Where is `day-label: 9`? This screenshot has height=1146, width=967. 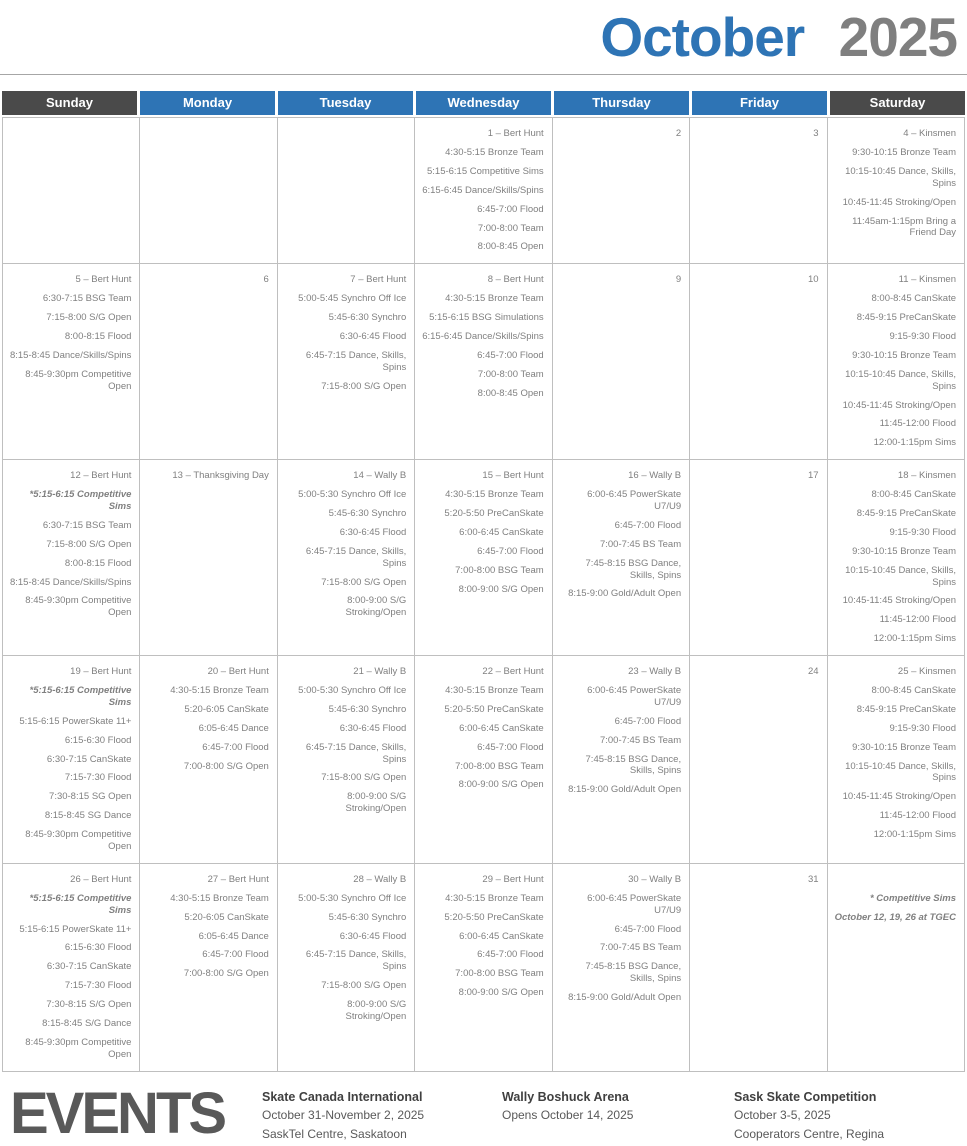 day-label: 9 is located at coordinates (678, 280).